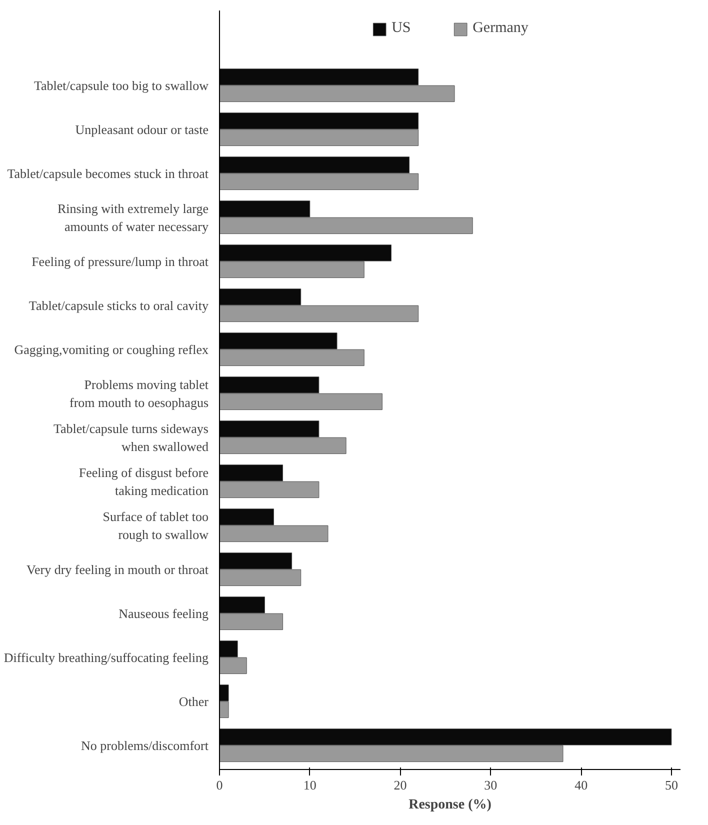  What do you see at coordinates (131, 437) in the screenshot?
I see `y-tick-label: Tablet/capsule turns sideways when swallowed` at bounding box center [131, 437].